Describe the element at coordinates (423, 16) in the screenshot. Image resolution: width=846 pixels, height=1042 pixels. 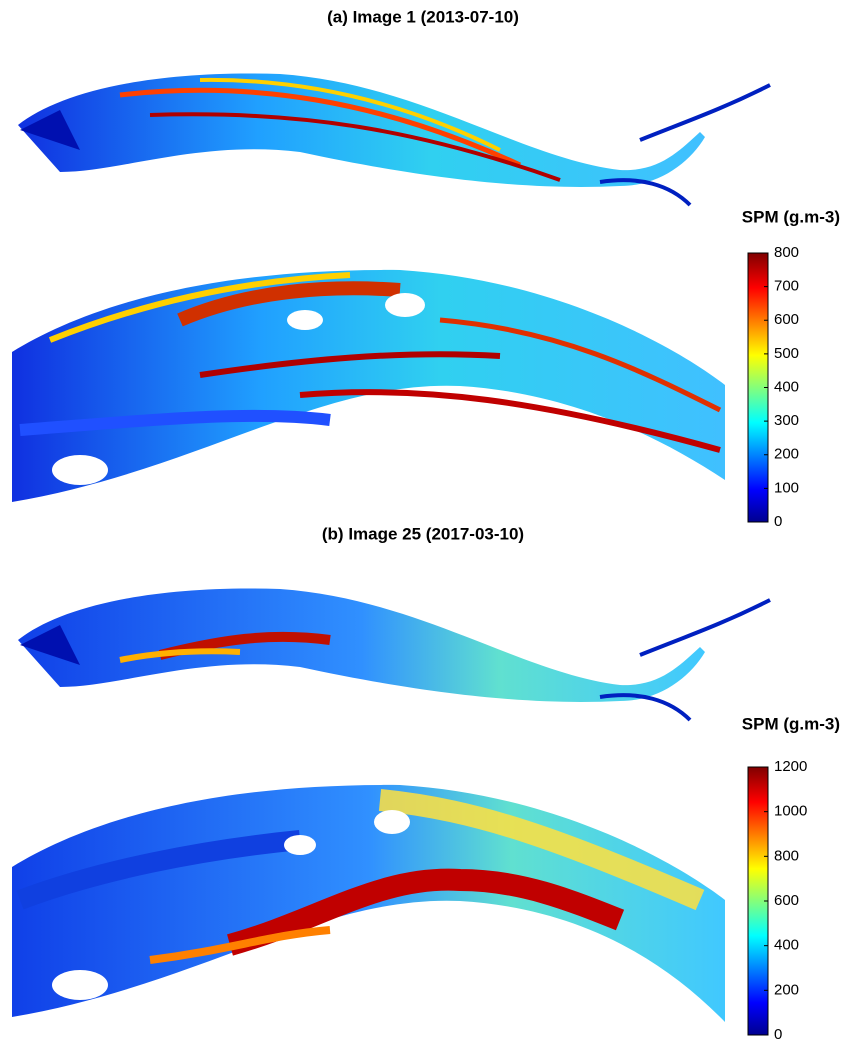
I see `panel-title: (a) Image 1 (2013-07-10)` at that location.